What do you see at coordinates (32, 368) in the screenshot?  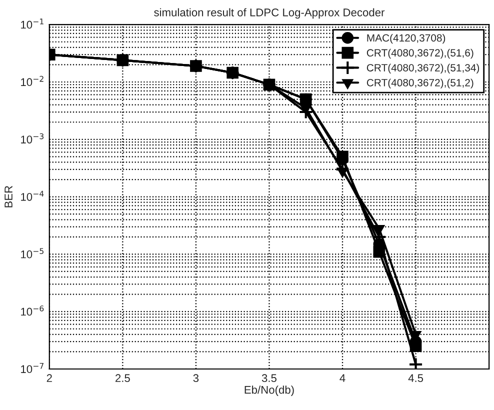 I see `y-tick-label: 10$^{−7}$` at bounding box center [32, 368].